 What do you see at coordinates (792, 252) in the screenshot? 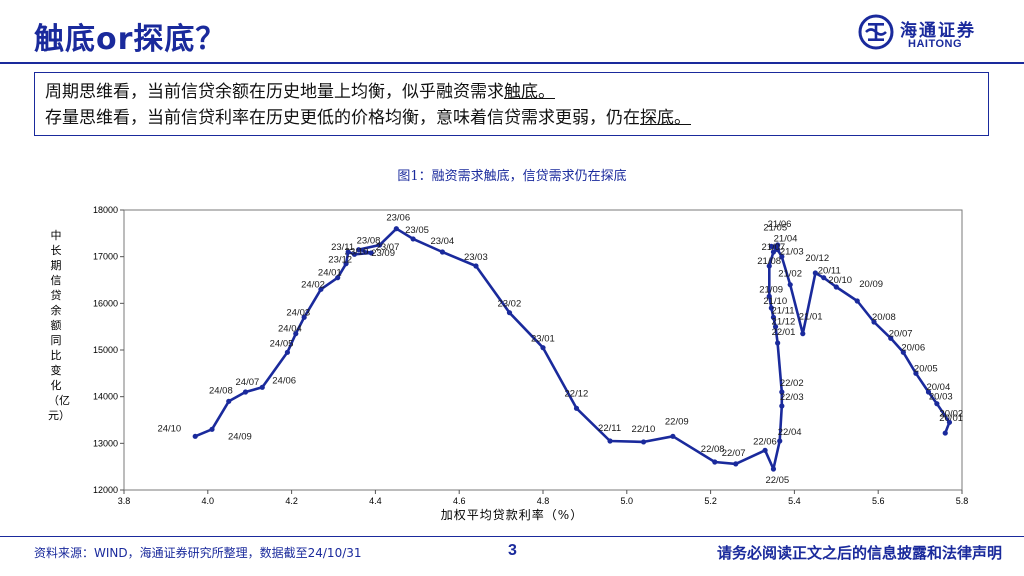
I see `data-label: 21/03` at bounding box center [792, 252].